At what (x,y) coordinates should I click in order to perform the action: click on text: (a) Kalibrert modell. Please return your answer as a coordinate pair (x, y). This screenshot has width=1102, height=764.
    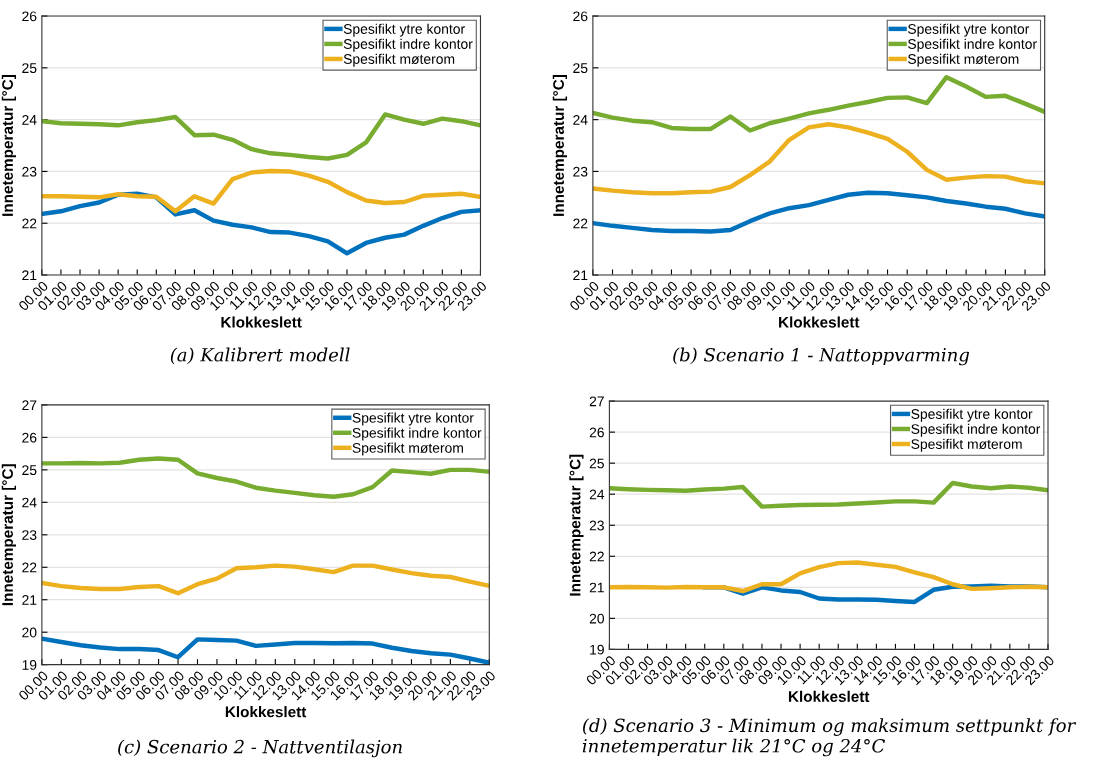
    Looking at the image, I should click on (260, 356).